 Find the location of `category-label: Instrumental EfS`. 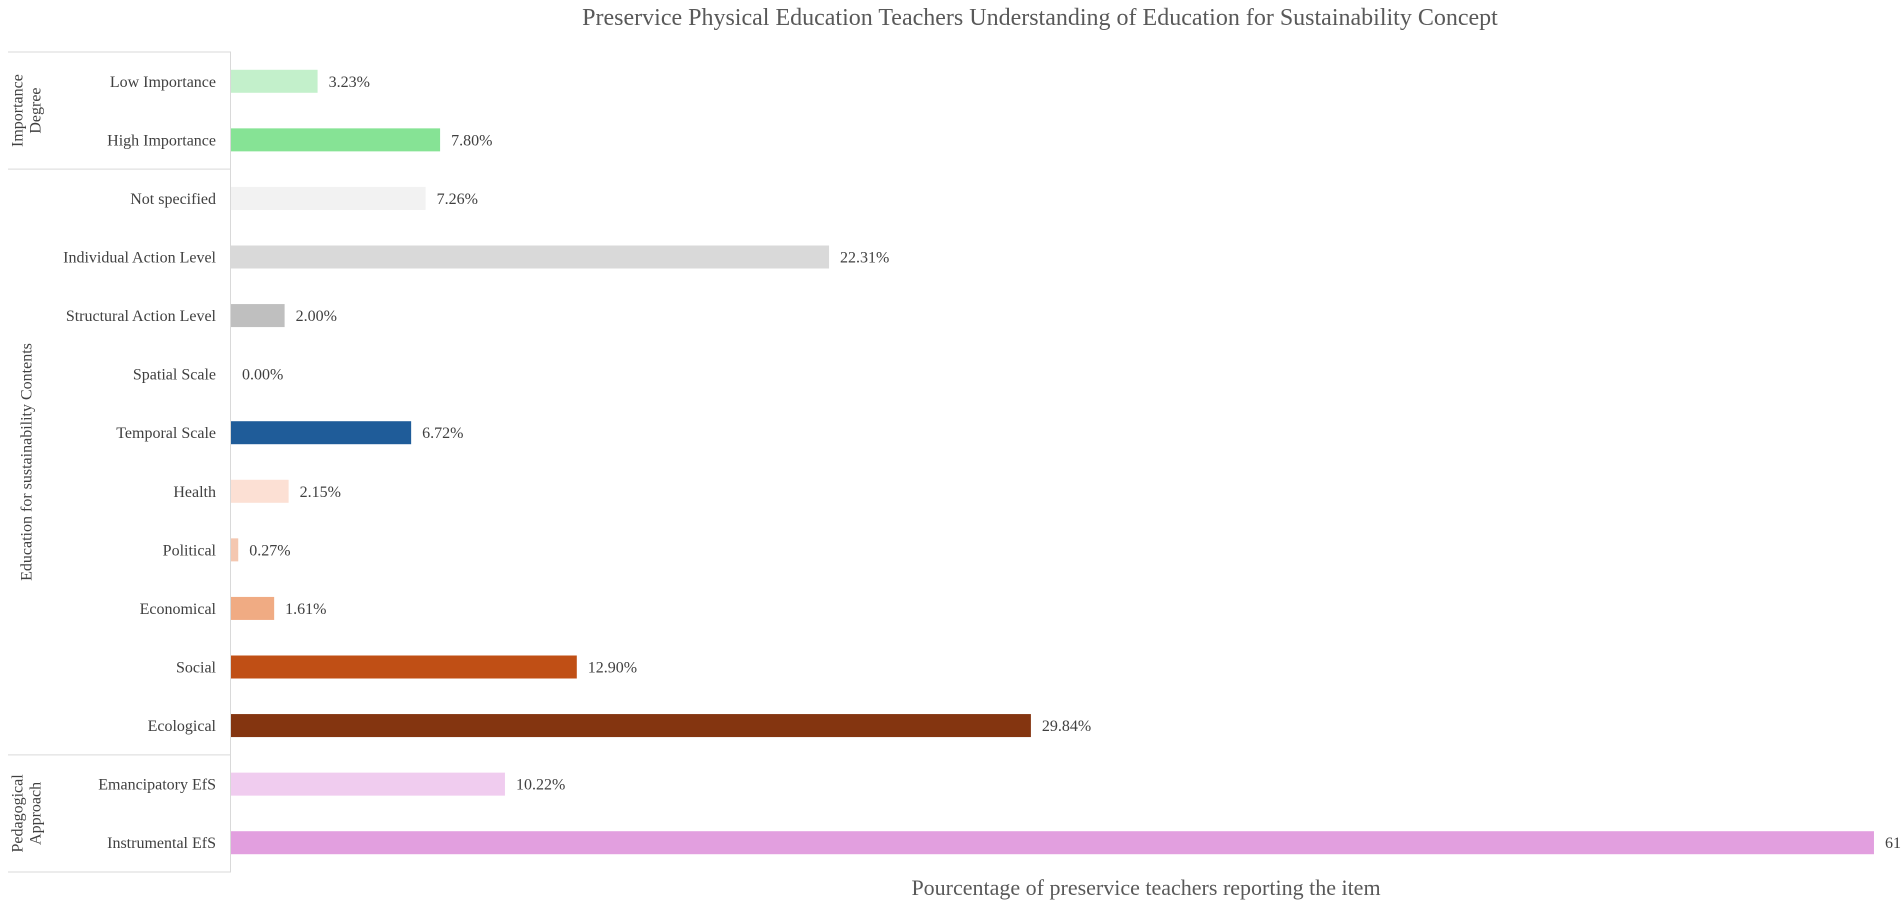

category-label: Instrumental EfS is located at coordinates (161, 843).